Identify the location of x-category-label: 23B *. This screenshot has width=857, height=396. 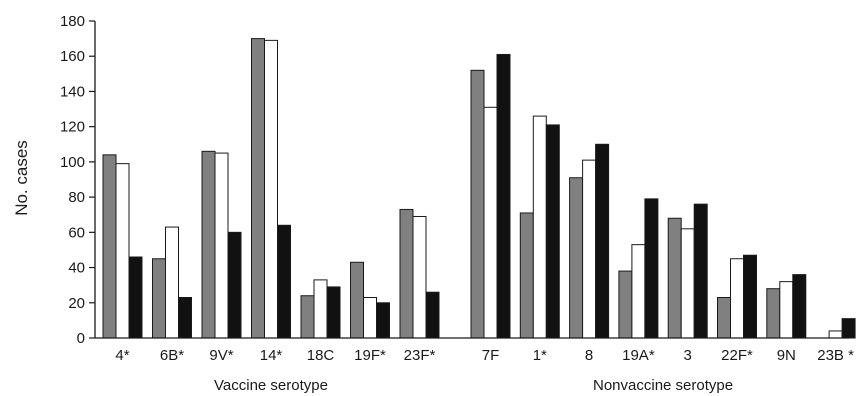
(835, 355).